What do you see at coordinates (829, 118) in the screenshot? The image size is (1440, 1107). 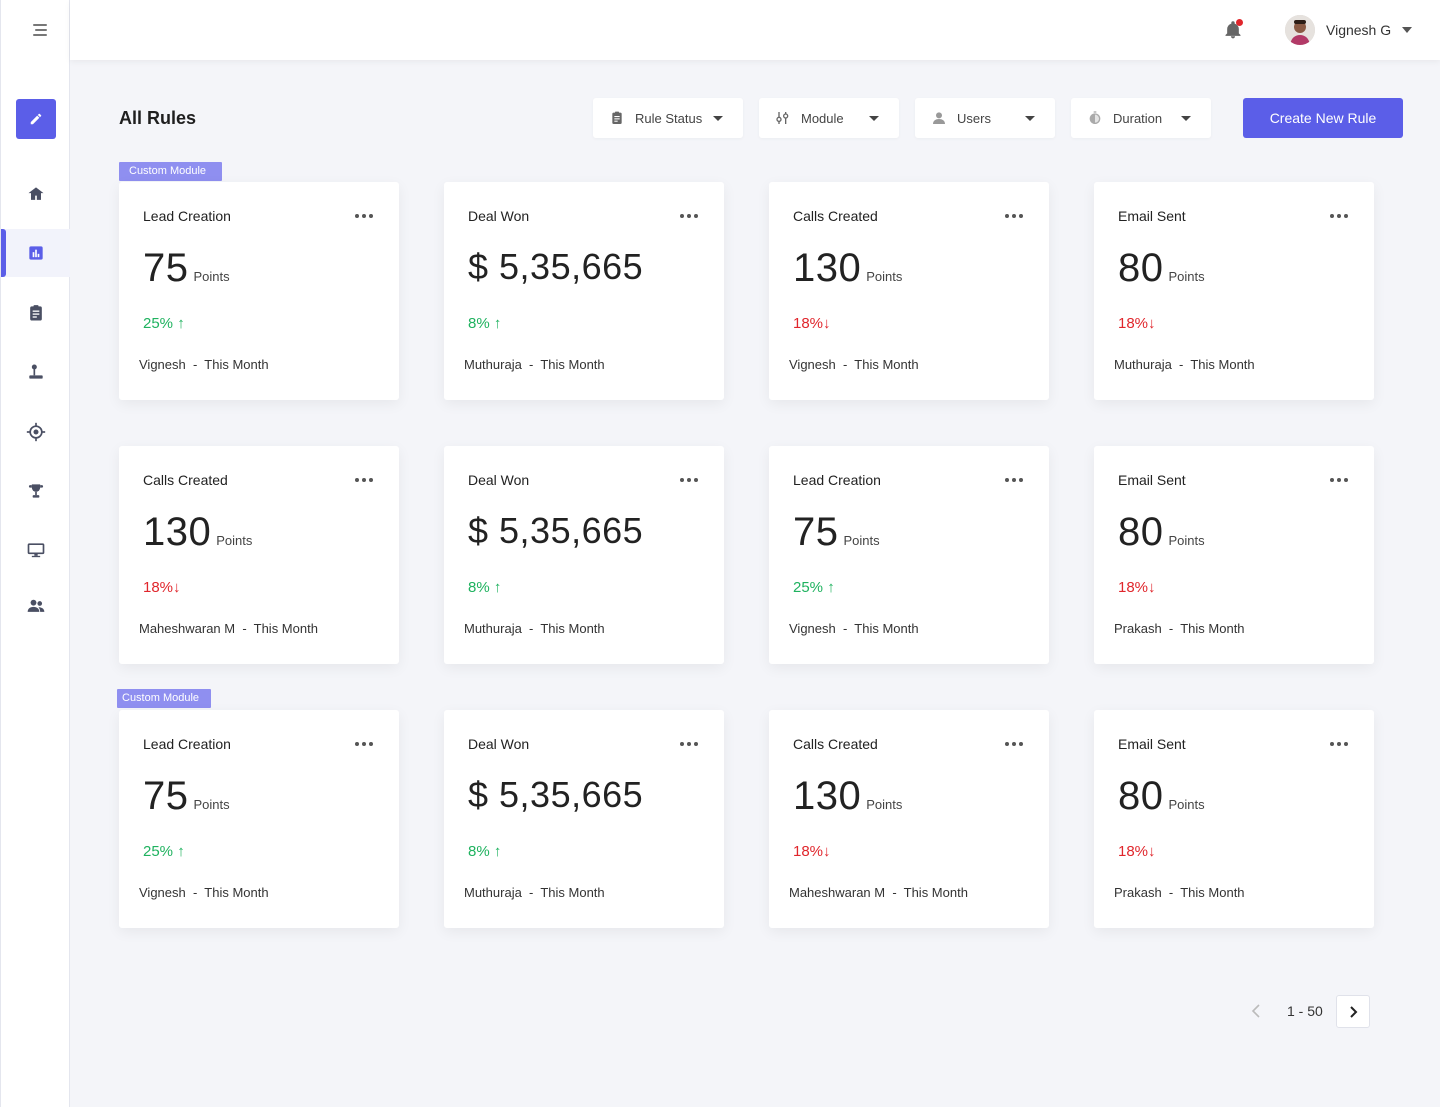 I see `module-filter: Module` at bounding box center [829, 118].